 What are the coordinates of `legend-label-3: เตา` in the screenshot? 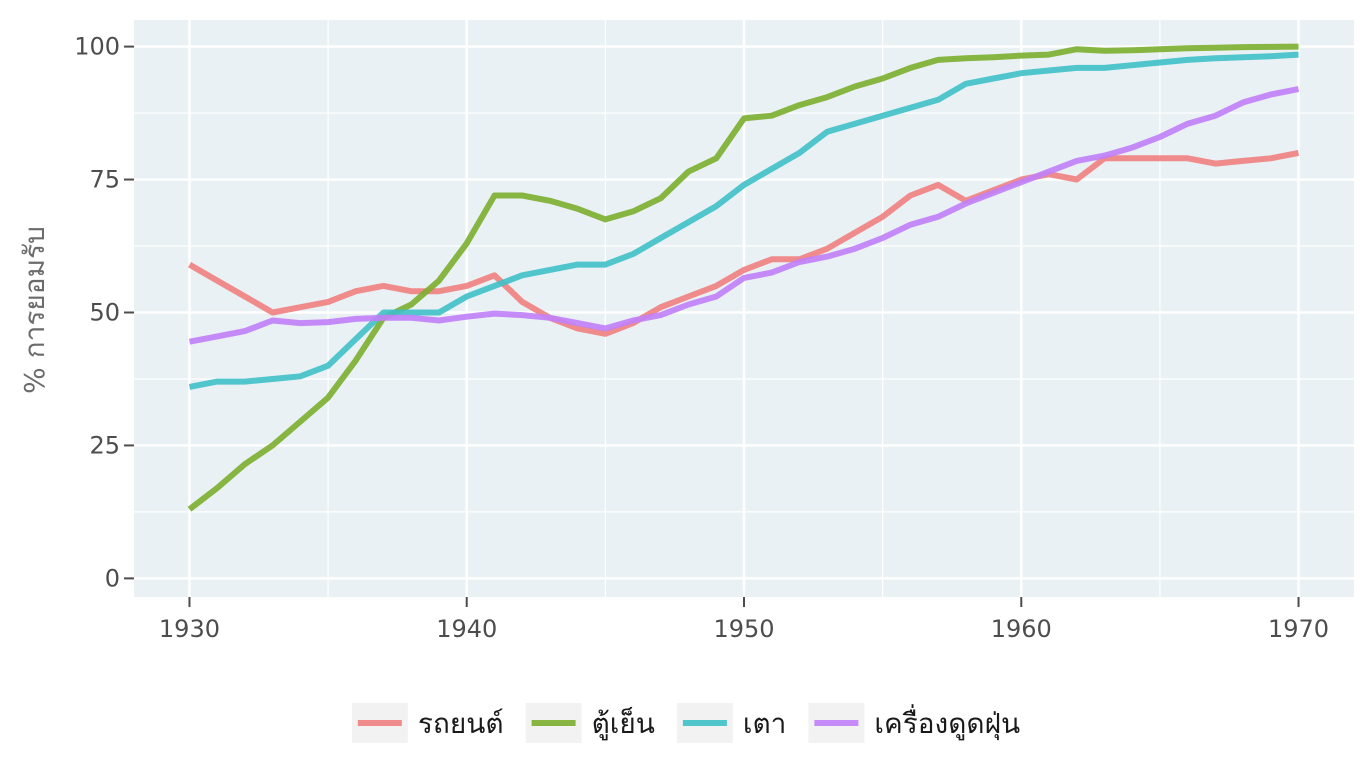 It's located at (764, 723).